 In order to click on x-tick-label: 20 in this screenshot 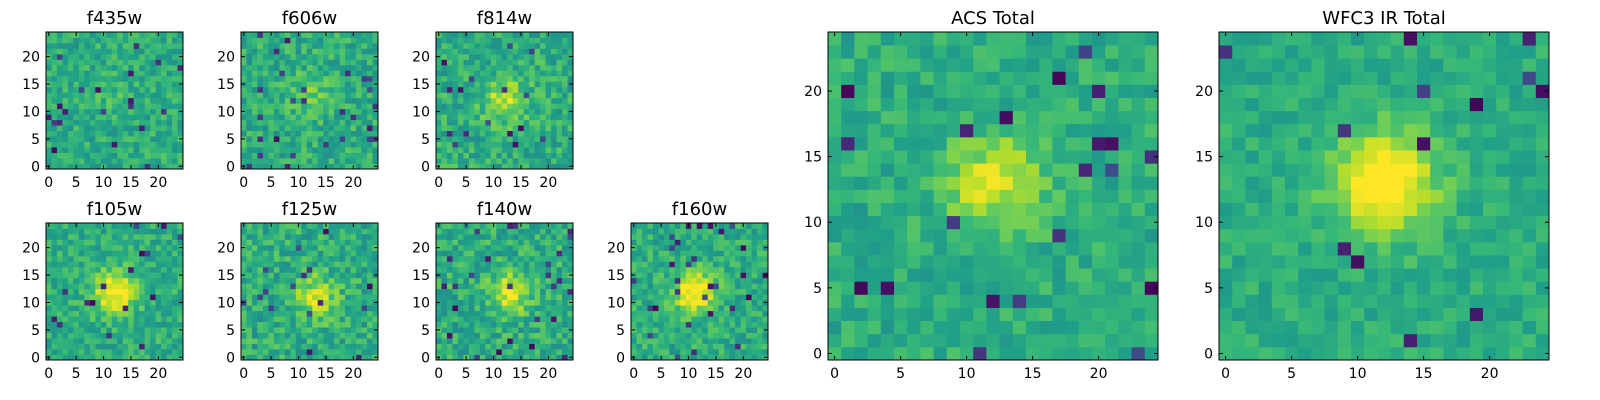, I will do `click(548, 183)`.